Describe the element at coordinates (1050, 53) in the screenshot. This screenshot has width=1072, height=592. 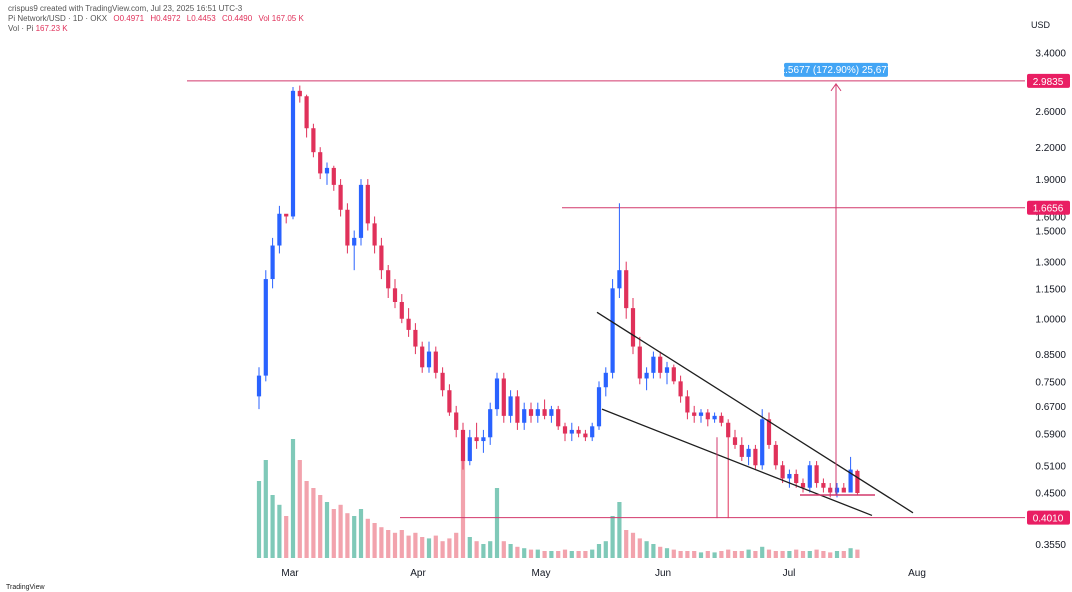
I see `y-axis-tick: 3.4000` at that location.